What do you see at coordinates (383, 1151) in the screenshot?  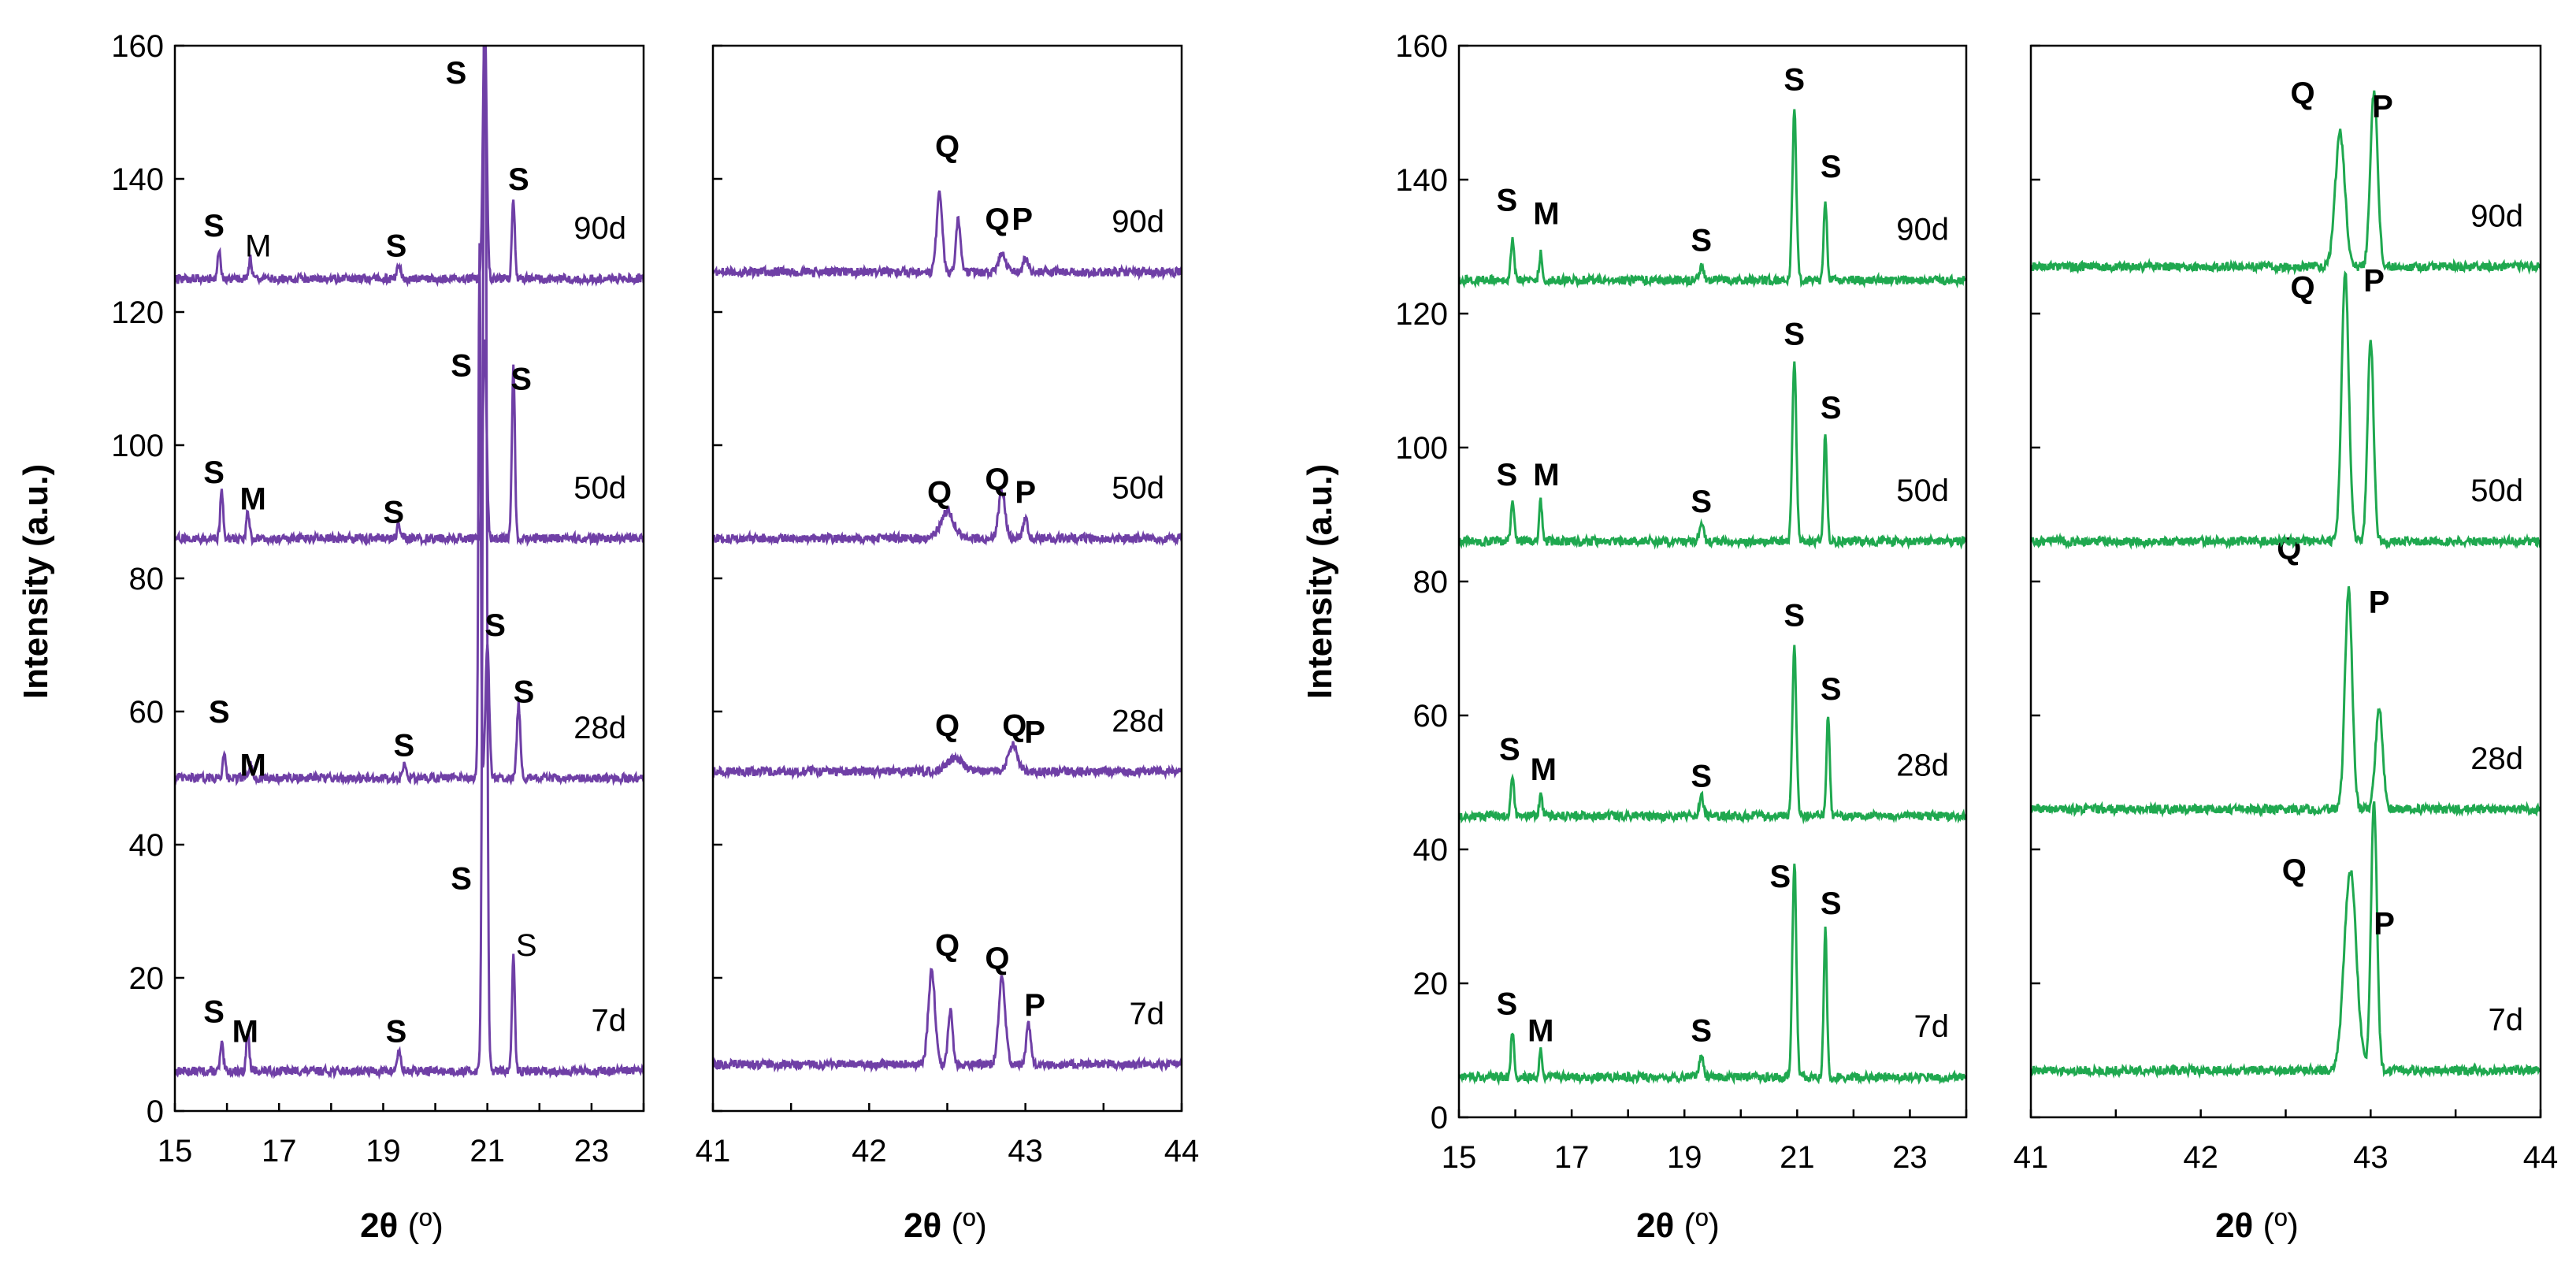 I see `x-tick-label: 19` at bounding box center [383, 1151].